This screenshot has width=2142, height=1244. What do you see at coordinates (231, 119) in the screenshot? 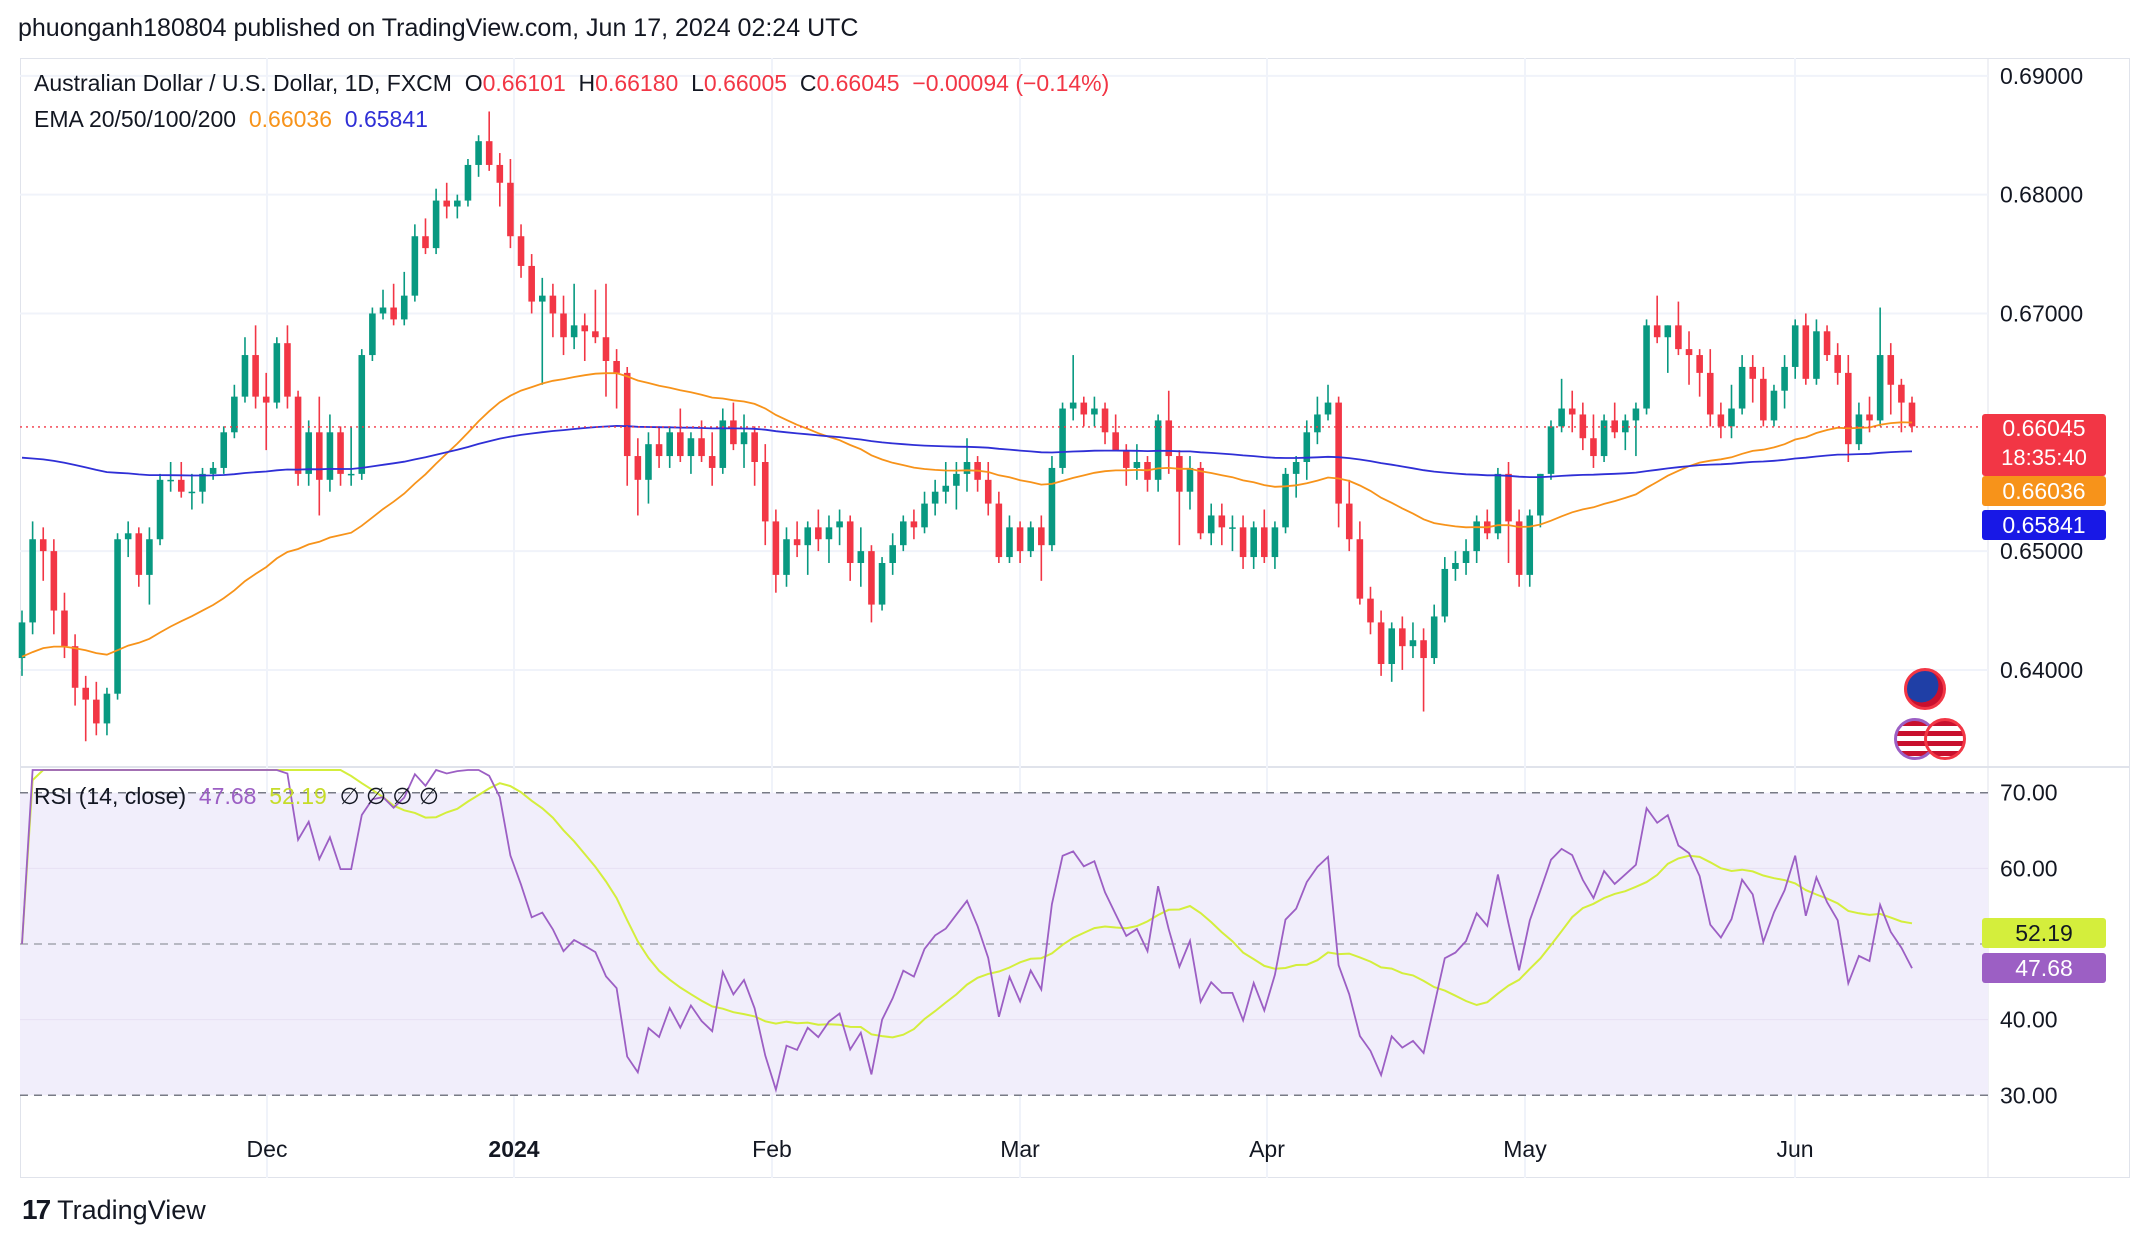
I see `ema-legend: EMA 20/50/100/200 0.66036 0.65841` at bounding box center [231, 119].